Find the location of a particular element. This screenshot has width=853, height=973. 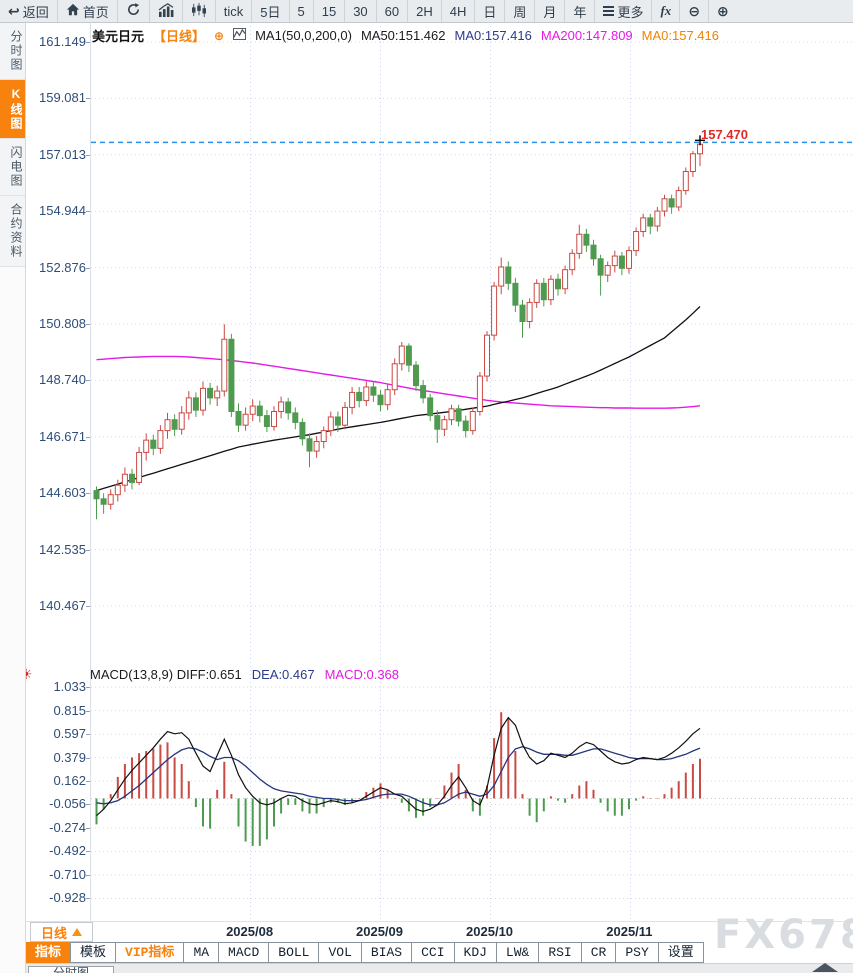

period-dropdown-button: 日线 is located at coordinates (62, 932).